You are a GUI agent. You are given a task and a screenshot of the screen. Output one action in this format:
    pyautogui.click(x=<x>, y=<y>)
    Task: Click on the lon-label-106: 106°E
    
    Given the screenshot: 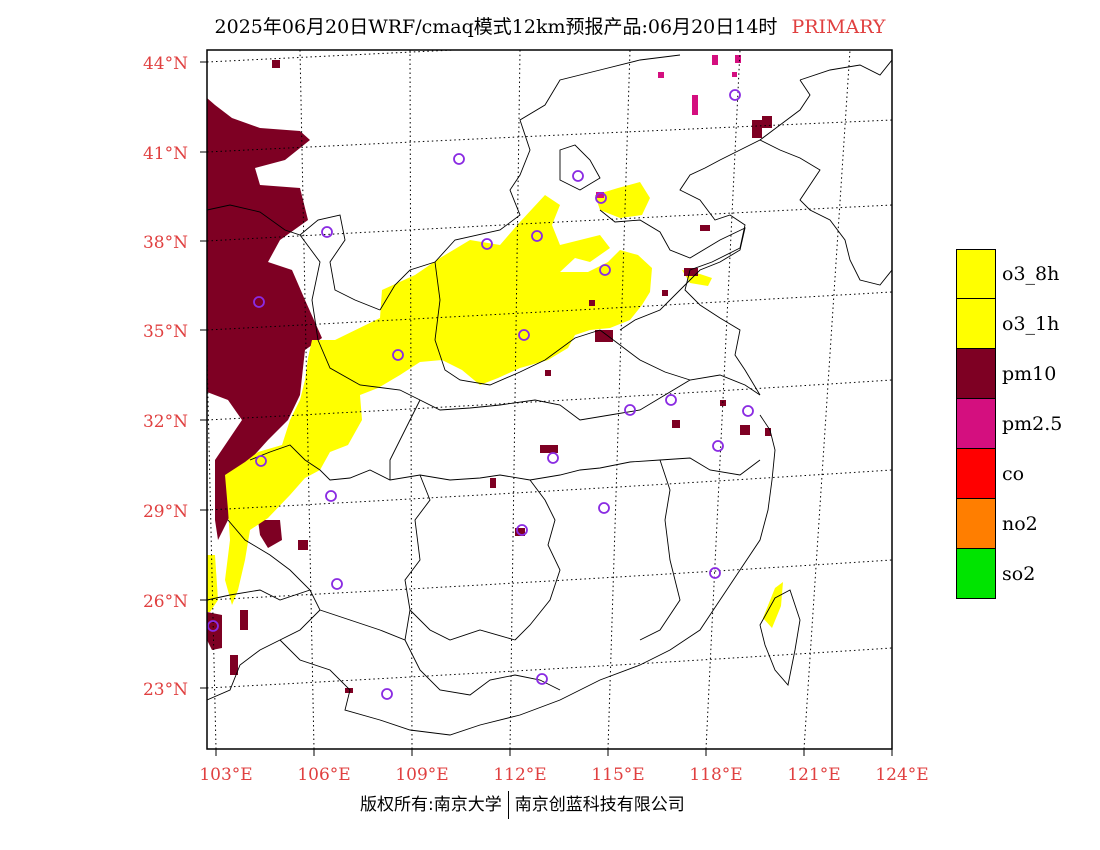 What is the action you would take?
    pyautogui.click(x=324, y=775)
    